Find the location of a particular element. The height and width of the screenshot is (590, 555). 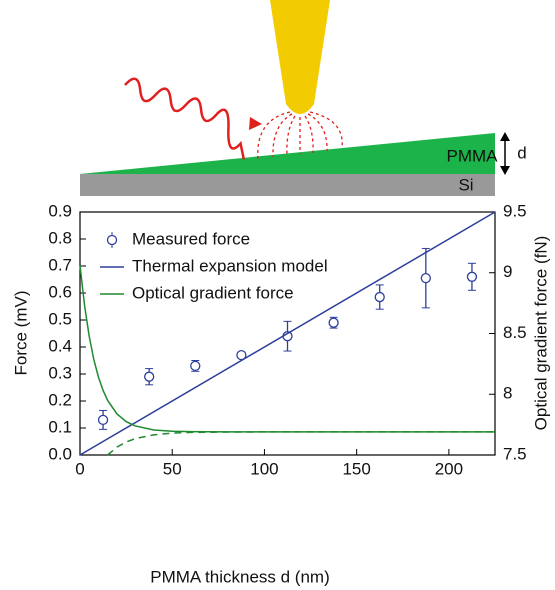

y-tick-label: 0.1 is located at coordinates (60, 426).